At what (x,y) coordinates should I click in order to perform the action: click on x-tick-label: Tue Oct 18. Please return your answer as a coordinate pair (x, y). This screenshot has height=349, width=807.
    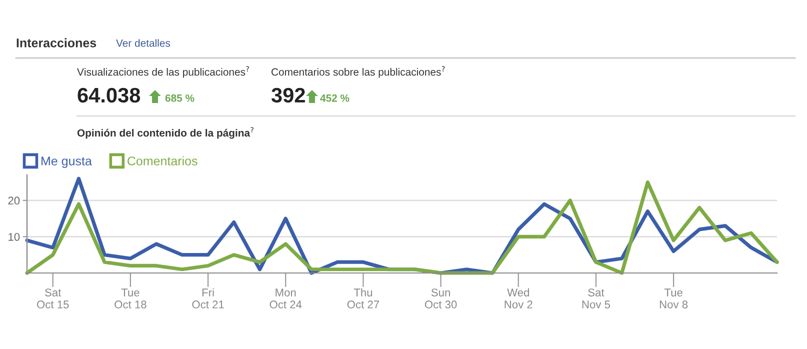
    Looking at the image, I should click on (130, 298).